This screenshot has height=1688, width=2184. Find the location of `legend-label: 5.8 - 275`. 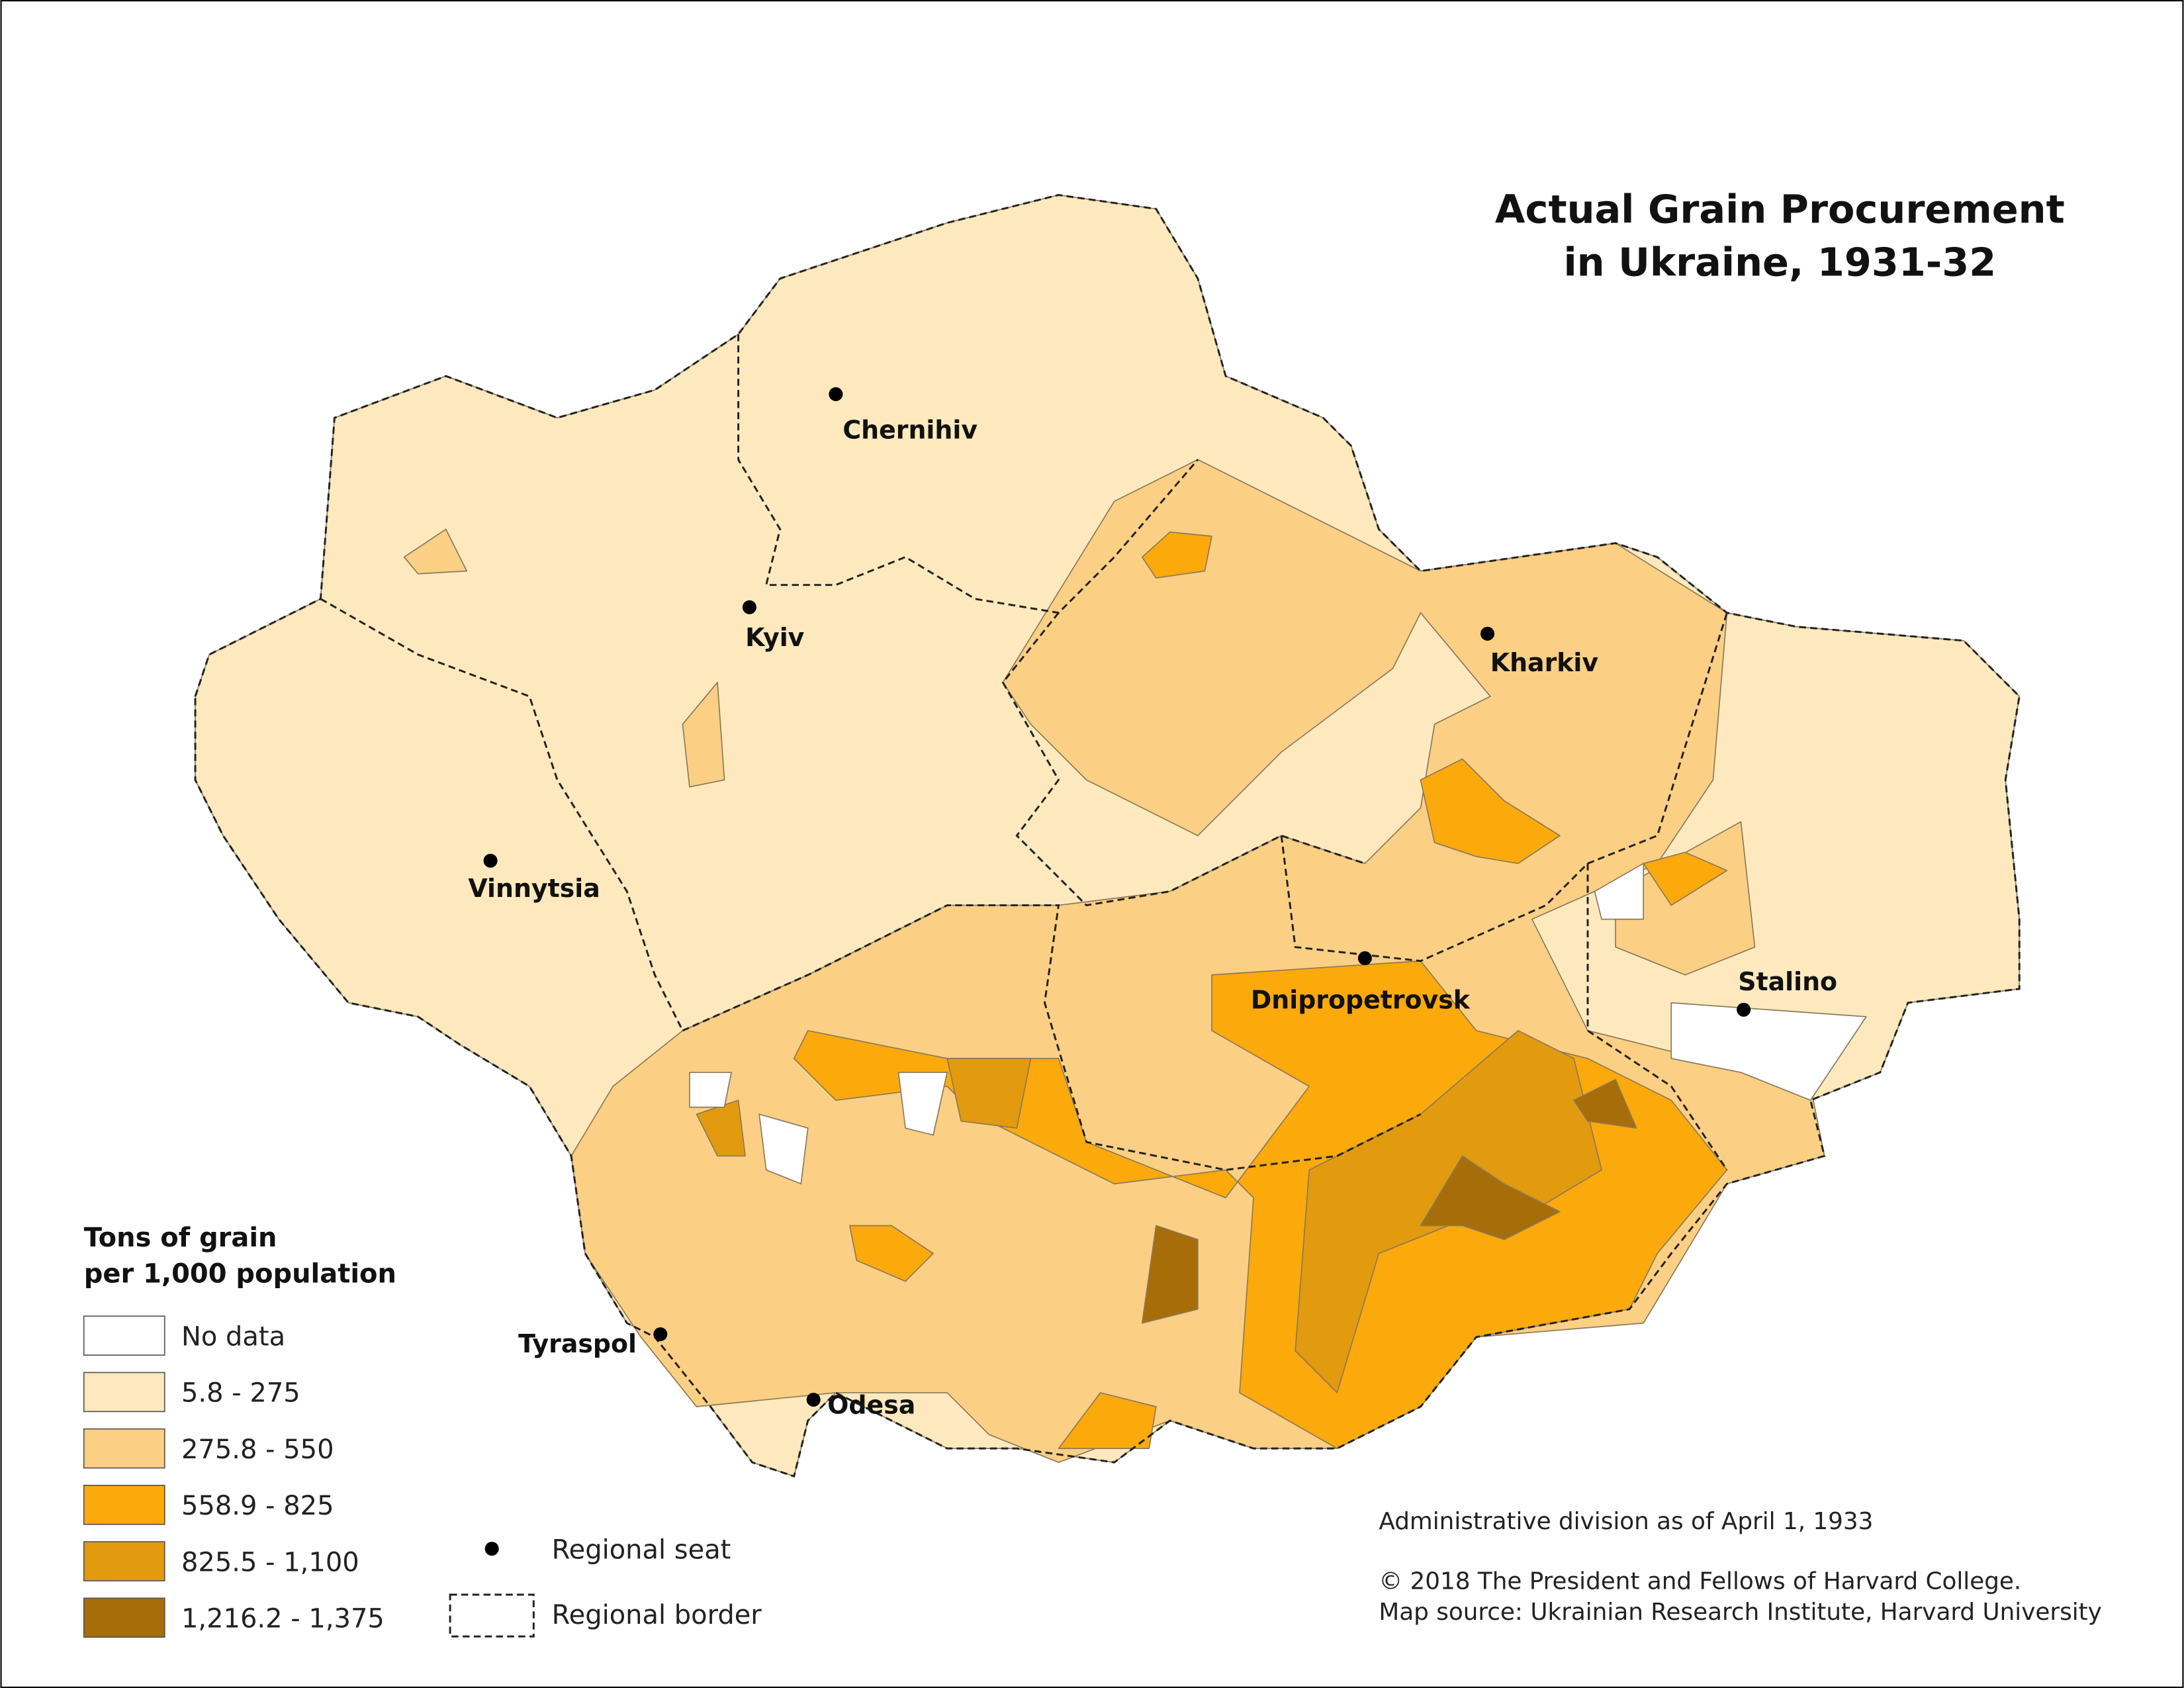

legend-label: 5.8 - 275 is located at coordinates (240, 1393).